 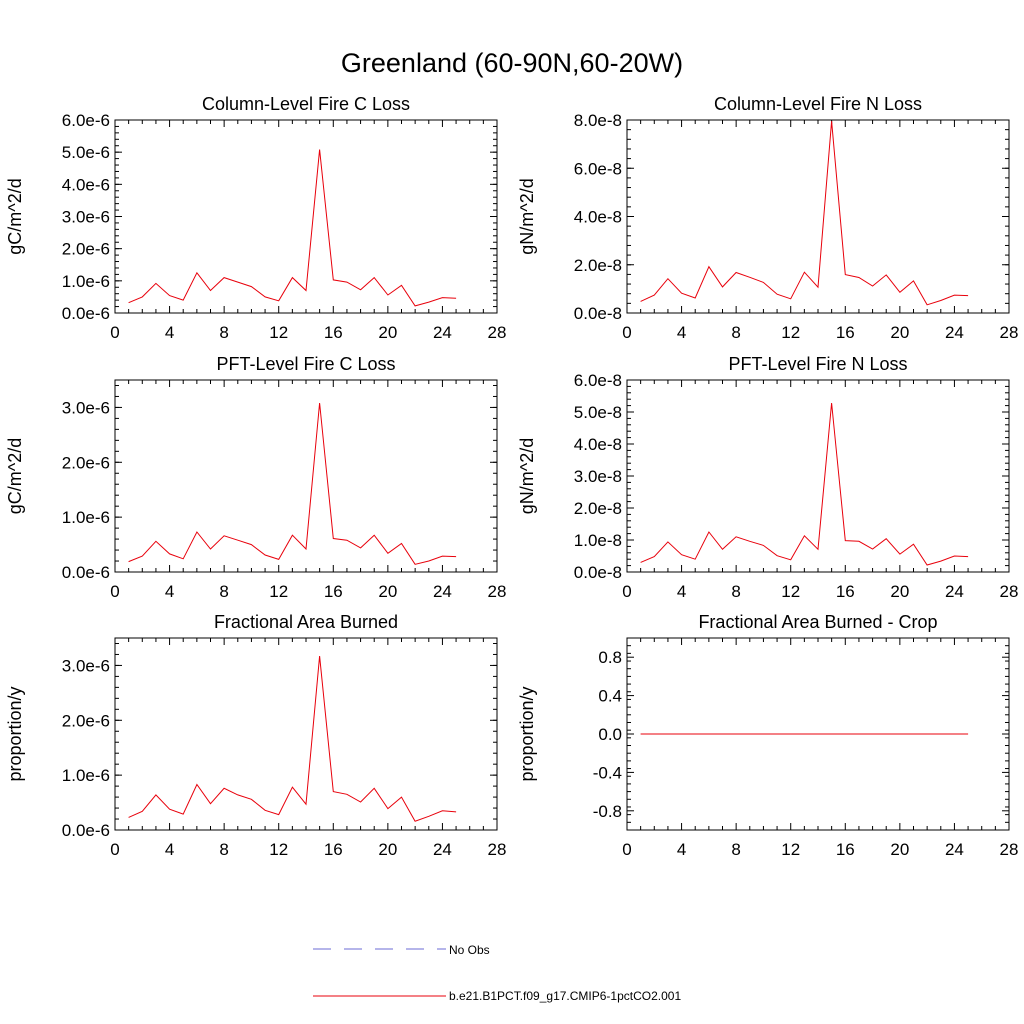 What do you see at coordinates (86, 120) in the screenshot?
I see `y-tick-label: 6.0e-6` at bounding box center [86, 120].